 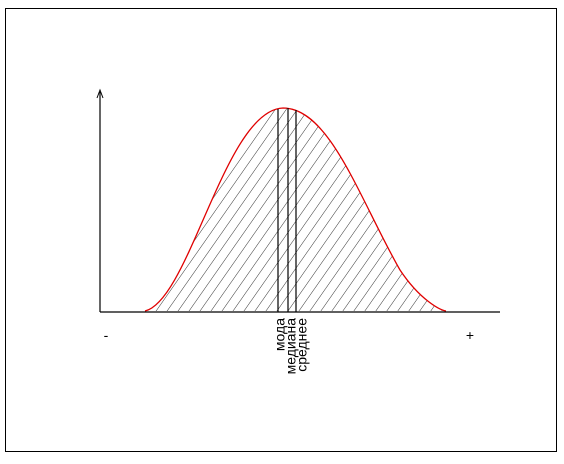 I want to click on minus-label: -, so click(x=106, y=335).